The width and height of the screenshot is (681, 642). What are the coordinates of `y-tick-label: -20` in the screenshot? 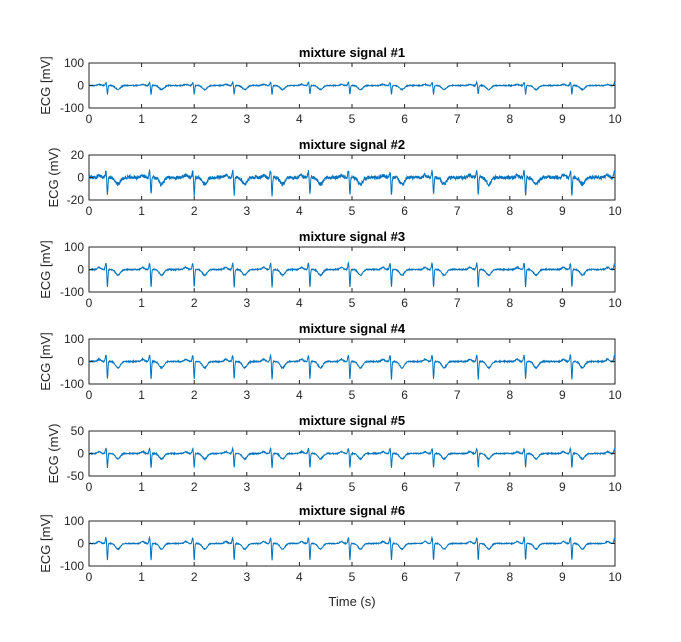 It's located at (76, 200).